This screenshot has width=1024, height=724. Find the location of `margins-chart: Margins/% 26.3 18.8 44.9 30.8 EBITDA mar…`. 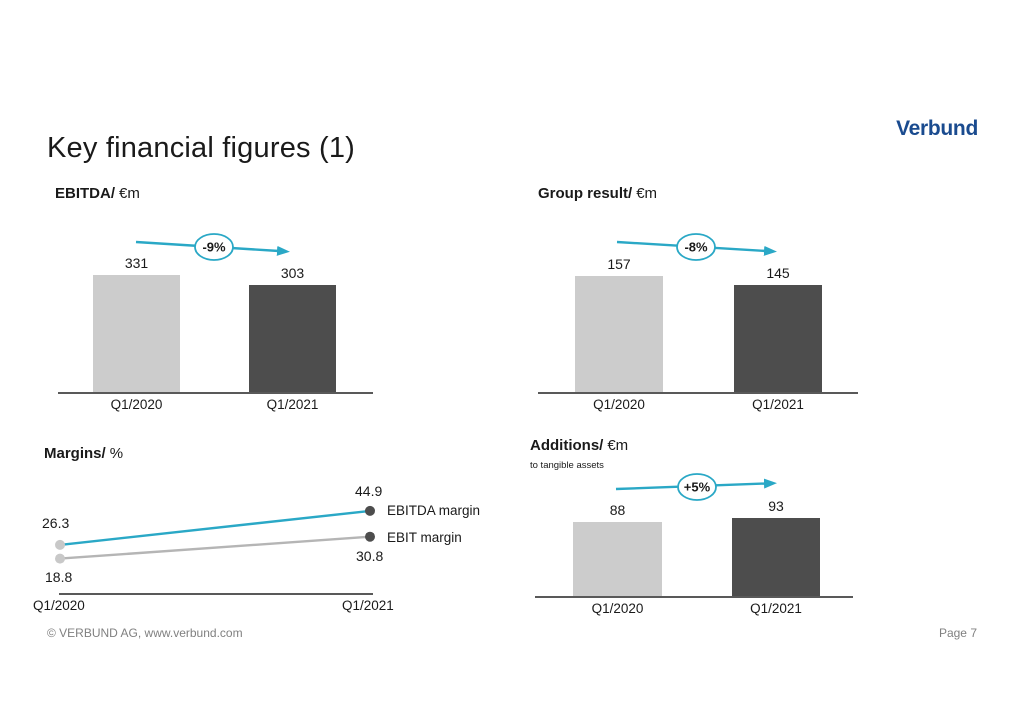

margins-chart: Margins/% 26.3 18.8 44.9 30.8 EBITDA mar… is located at coordinates (268, 532).